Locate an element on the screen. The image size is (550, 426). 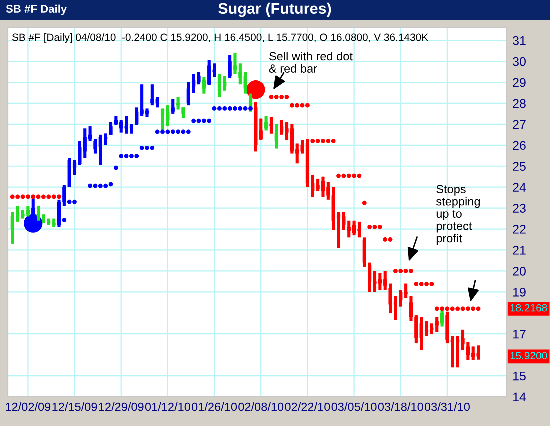
y-tick-label: 24 is located at coordinates (519, 187).